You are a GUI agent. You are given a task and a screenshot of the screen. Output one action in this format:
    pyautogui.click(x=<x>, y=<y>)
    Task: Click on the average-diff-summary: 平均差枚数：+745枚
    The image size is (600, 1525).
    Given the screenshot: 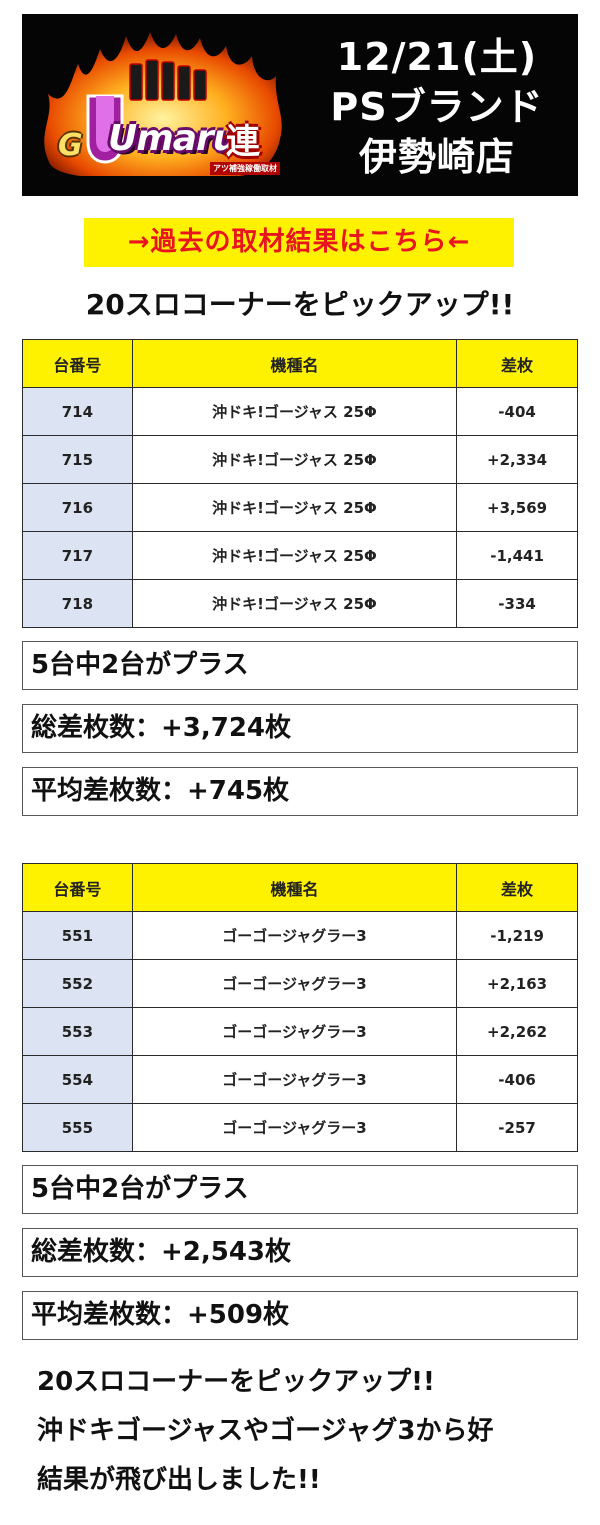 What is the action you would take?
    pyautogui.click(x=300, y=791)
    